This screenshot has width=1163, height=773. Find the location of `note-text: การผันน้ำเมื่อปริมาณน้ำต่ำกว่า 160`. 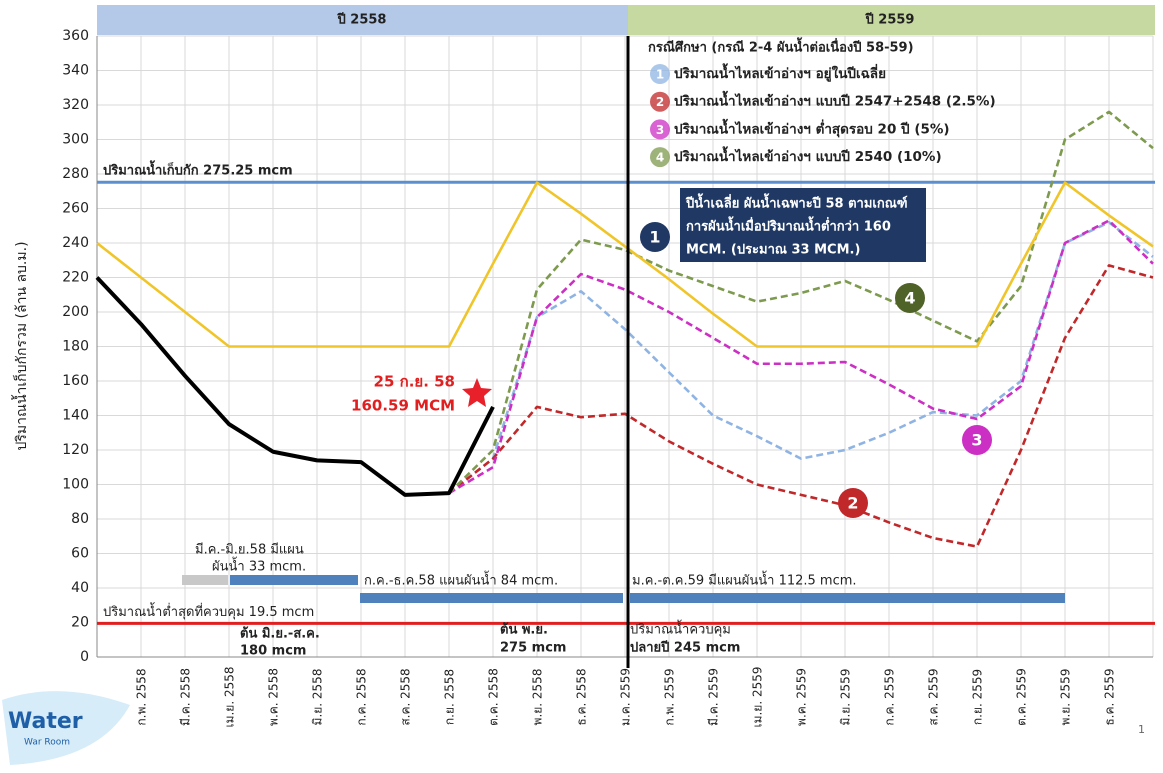

note-text: การผันน้ำเมื่อปริมาณน้ำต่ำกว่า 160 is located at coordinates (788, 225).